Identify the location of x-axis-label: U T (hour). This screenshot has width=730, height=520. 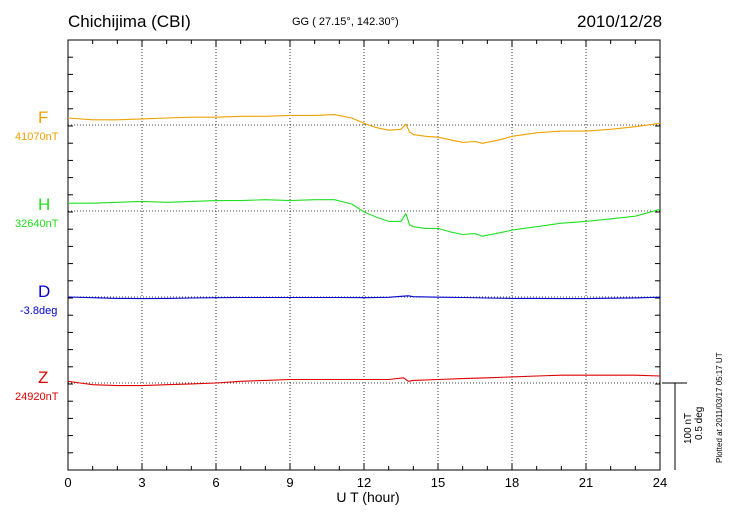
(367, 497).